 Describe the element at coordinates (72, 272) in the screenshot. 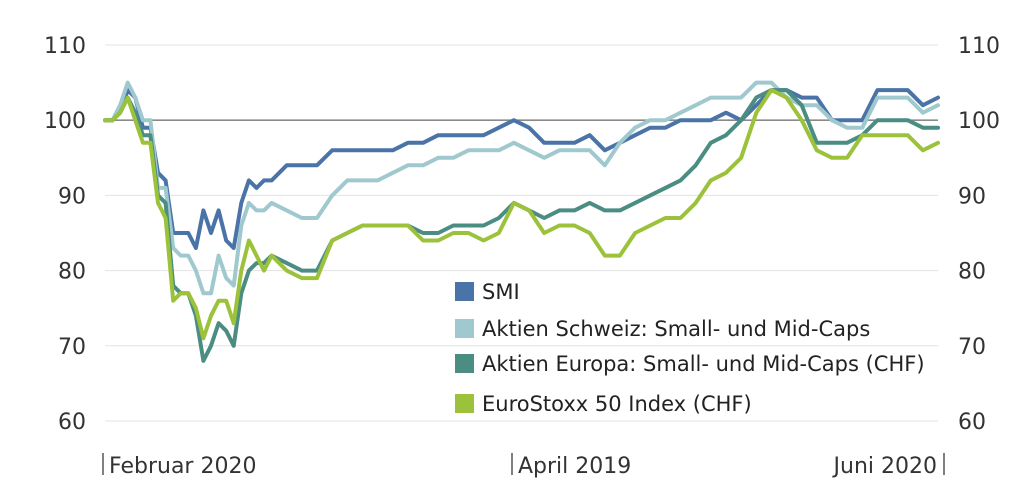

I see `y-tick-label-left: 80` at that location.